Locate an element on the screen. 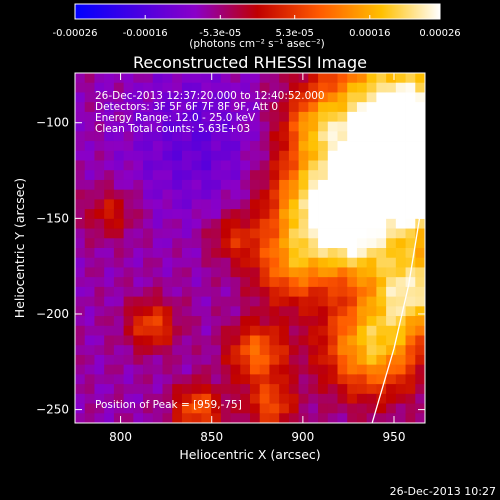 Image resolution: width=500 pixels, height=500 pixels. limb-line-group is located at coordinates (398, 291).